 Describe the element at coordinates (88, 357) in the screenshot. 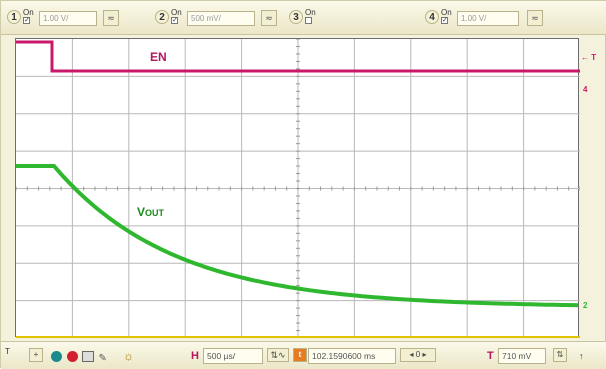

I see `screen-icon` at that location.